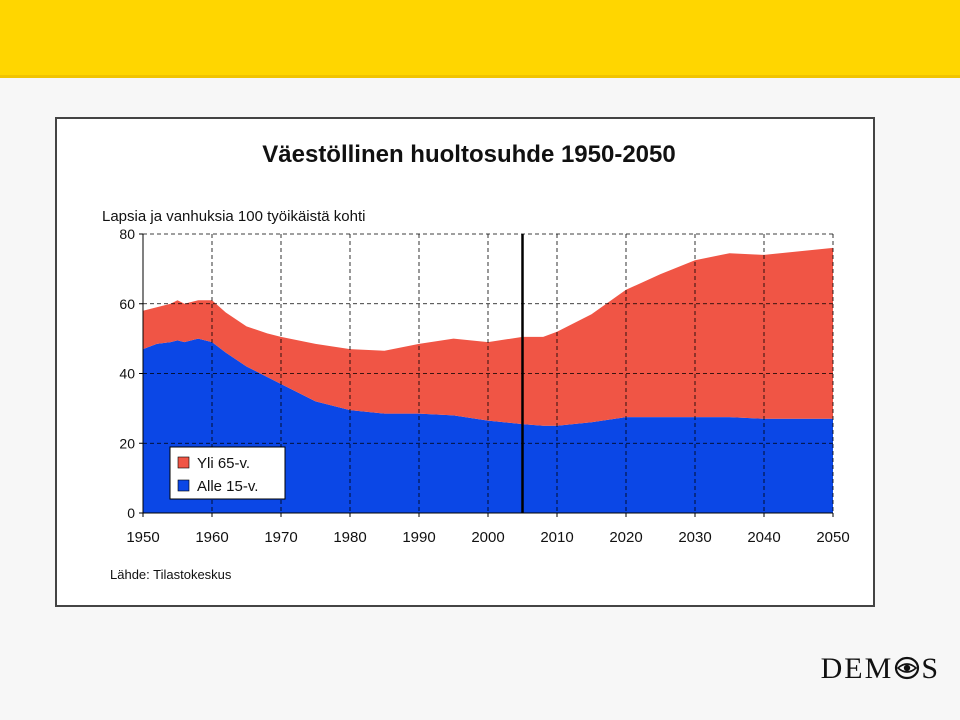 Image resolution: width=960 pixels, height=720 pixels. What do you see at coordinates (142, 537) in the screenshot?
I see `x-tick-label: 1950` at bounding box center [142, 537].